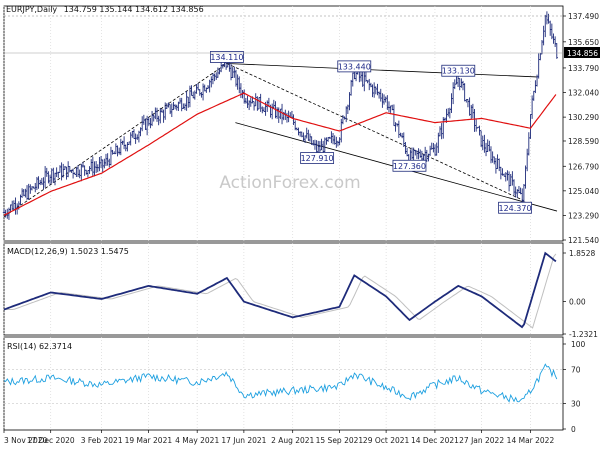  I want to click on upper-trendline, so click(381, 70).